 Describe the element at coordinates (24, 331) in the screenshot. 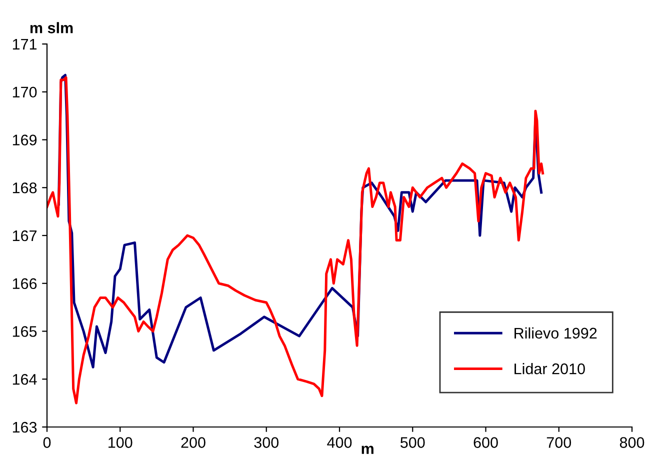

I see `y-tick-label: 165` at that location.